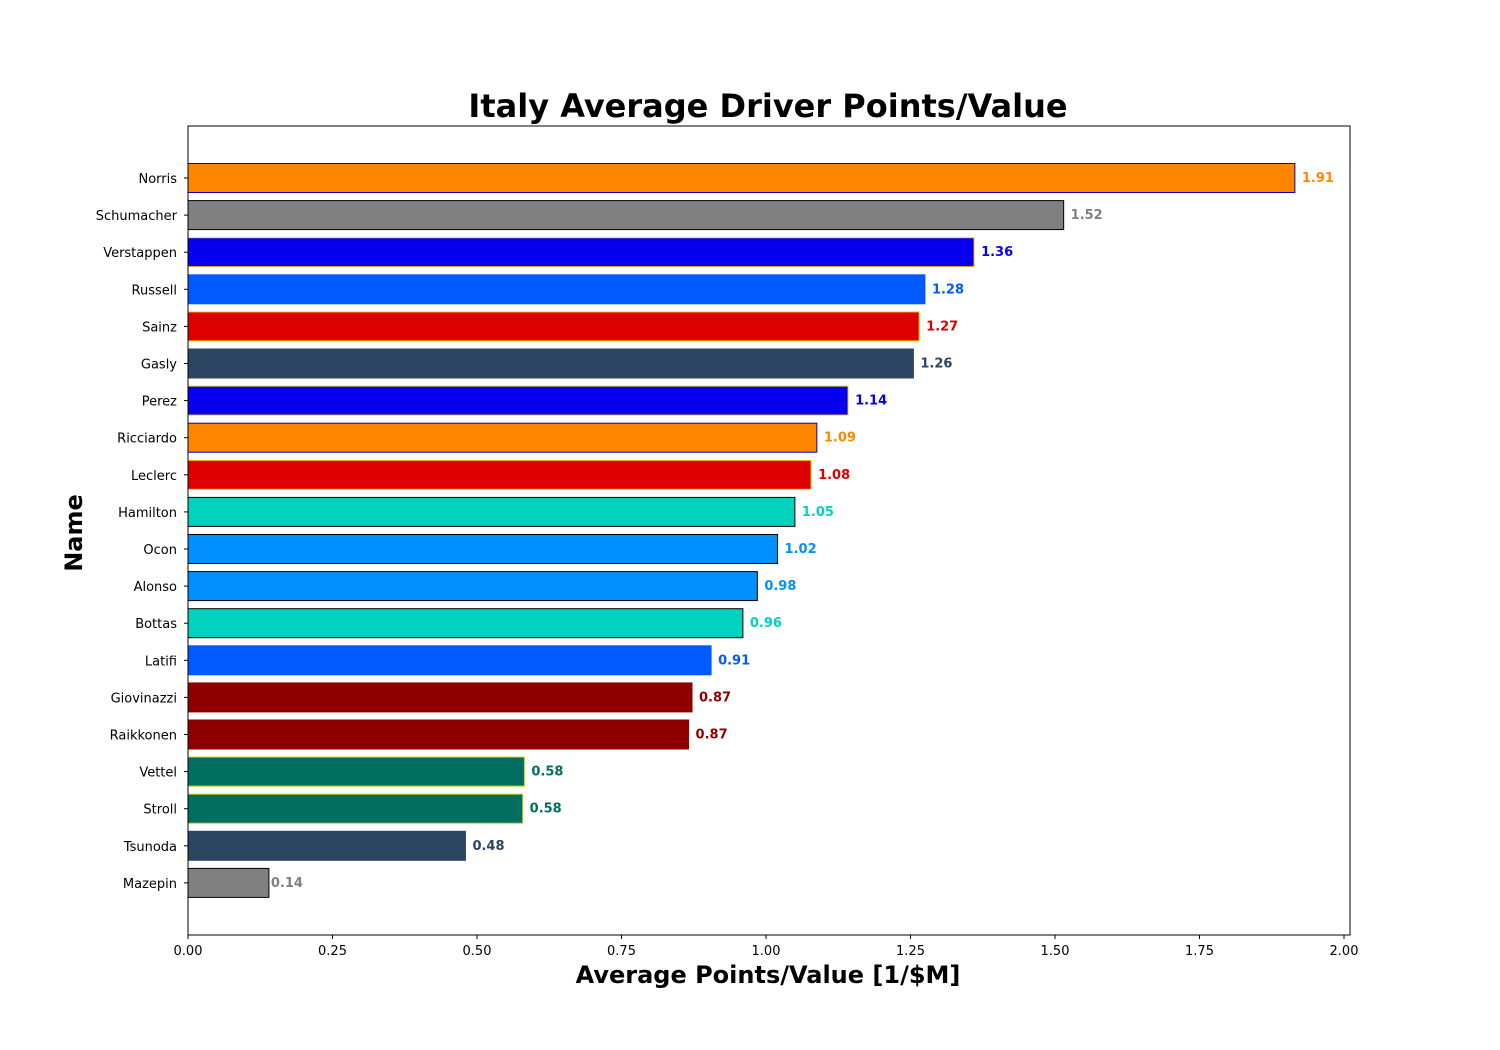 The image size is (1500, 1050). What do you see at coordinates (483, 549) in the screenshot?
I see `bar-ocon` at bounding box center [483, 549].